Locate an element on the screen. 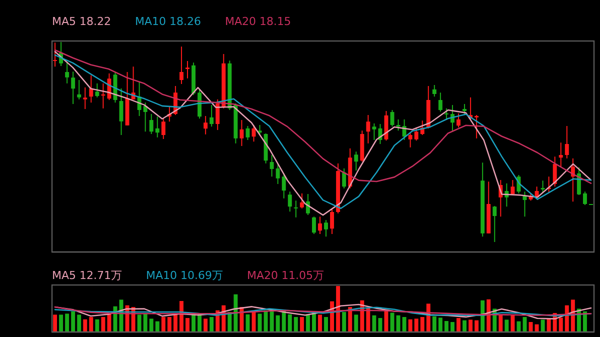 The height and width of the screenshot is (337, 600). text: MA10 10.69万 is located at coordinates (185, 275).